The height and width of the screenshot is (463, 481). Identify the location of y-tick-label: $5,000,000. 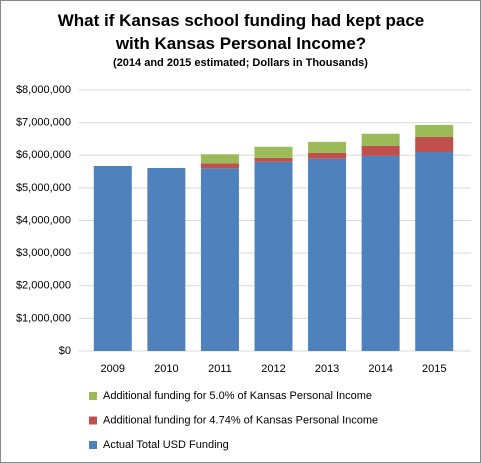
(43, 188).